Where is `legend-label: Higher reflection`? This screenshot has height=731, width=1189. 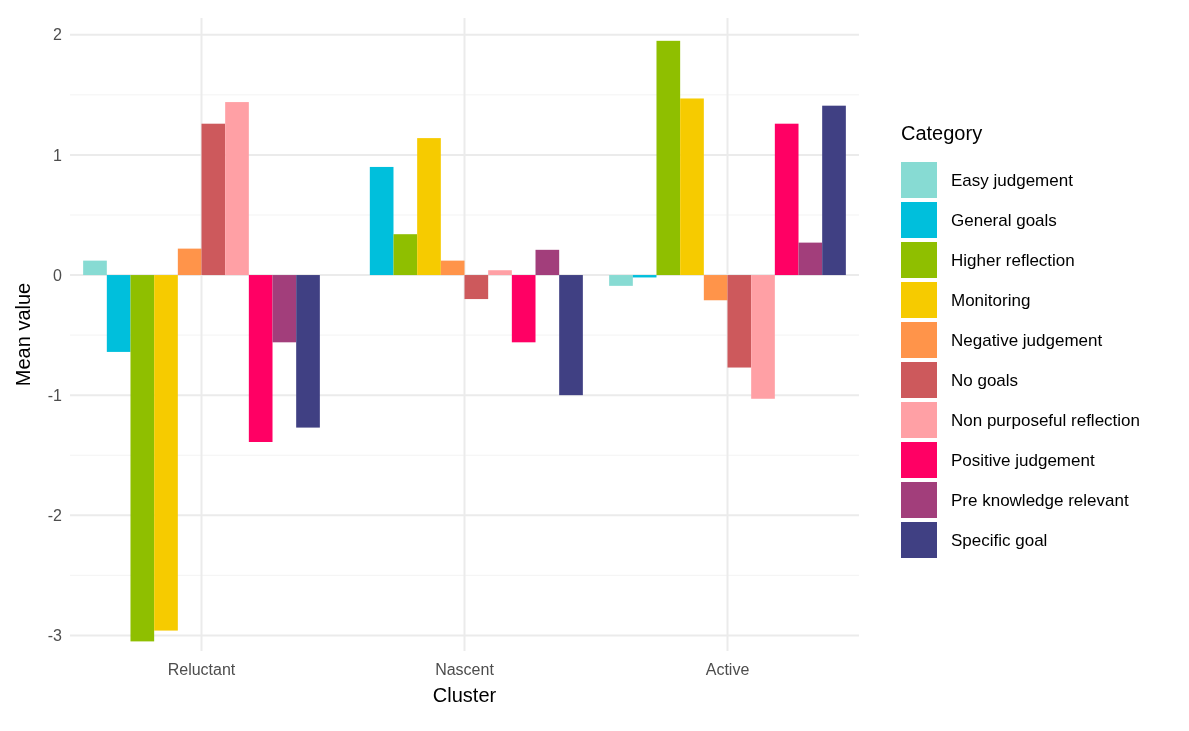
legend-label: Higher reflection is located at coordinates (1013, 260).